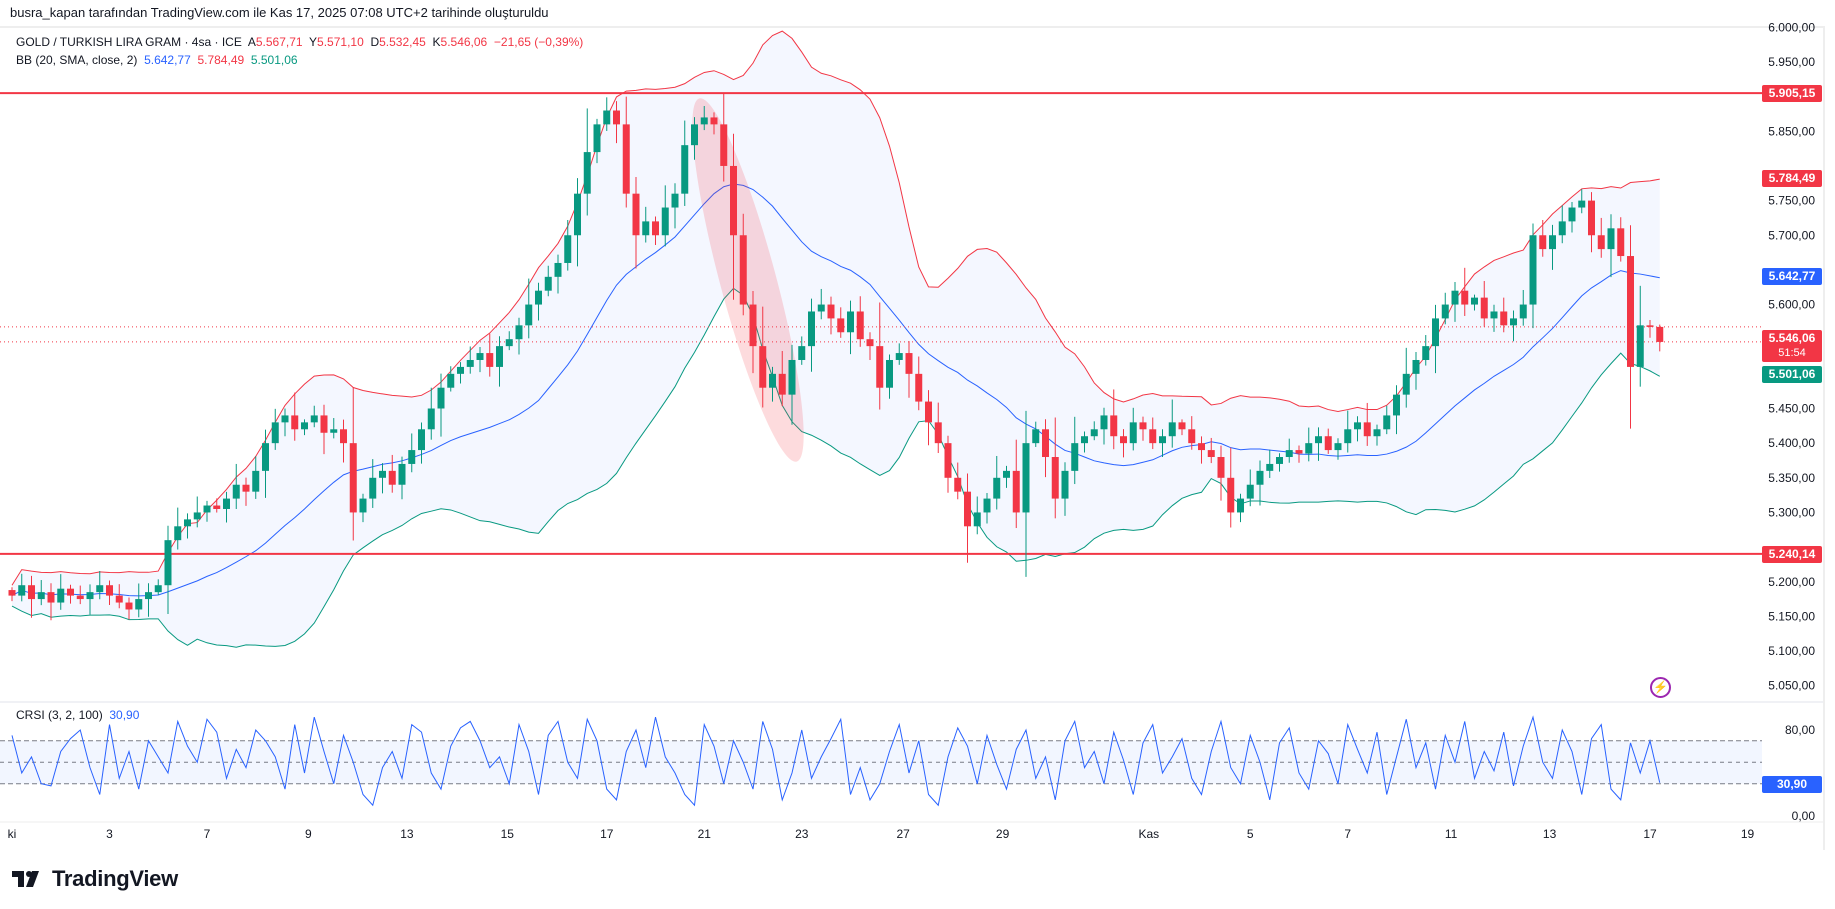 This screenshot has width=1835, height=909. Describe the element at coordinates (1791, 62) in the screenshot. I see `price-axis-tick: 5.950,00` at that location.